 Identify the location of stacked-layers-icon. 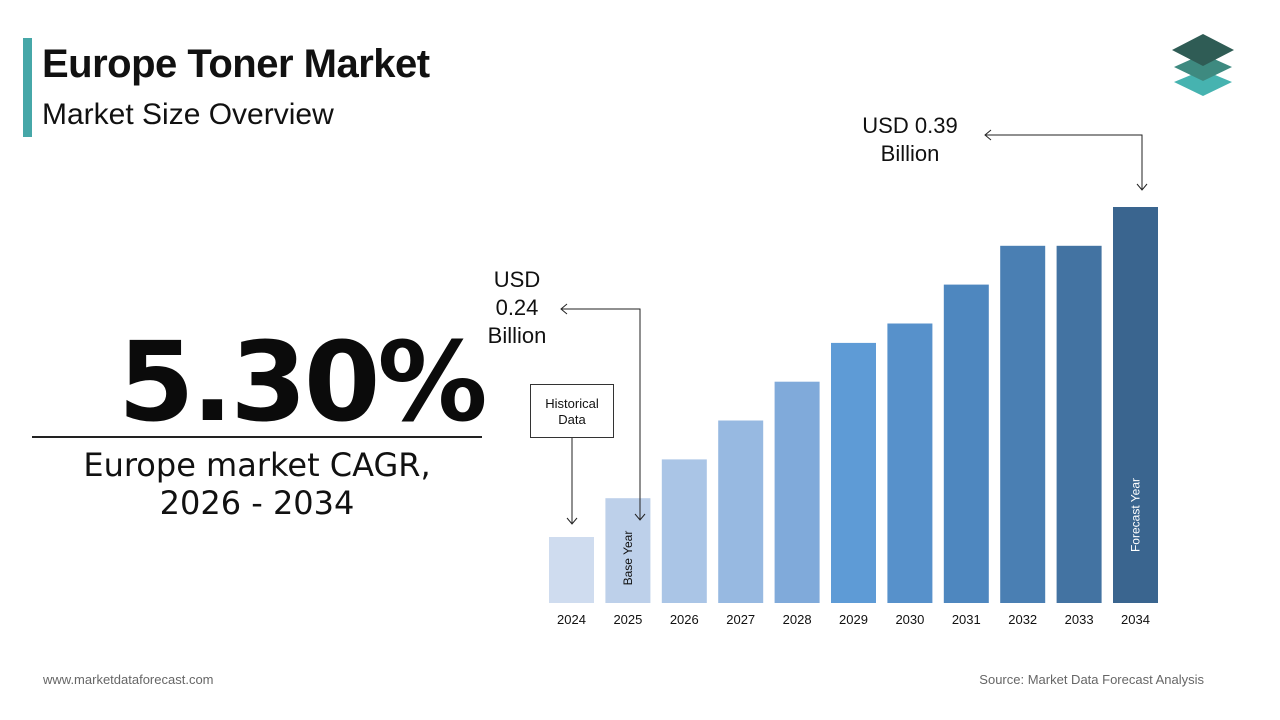
(1203, 65).